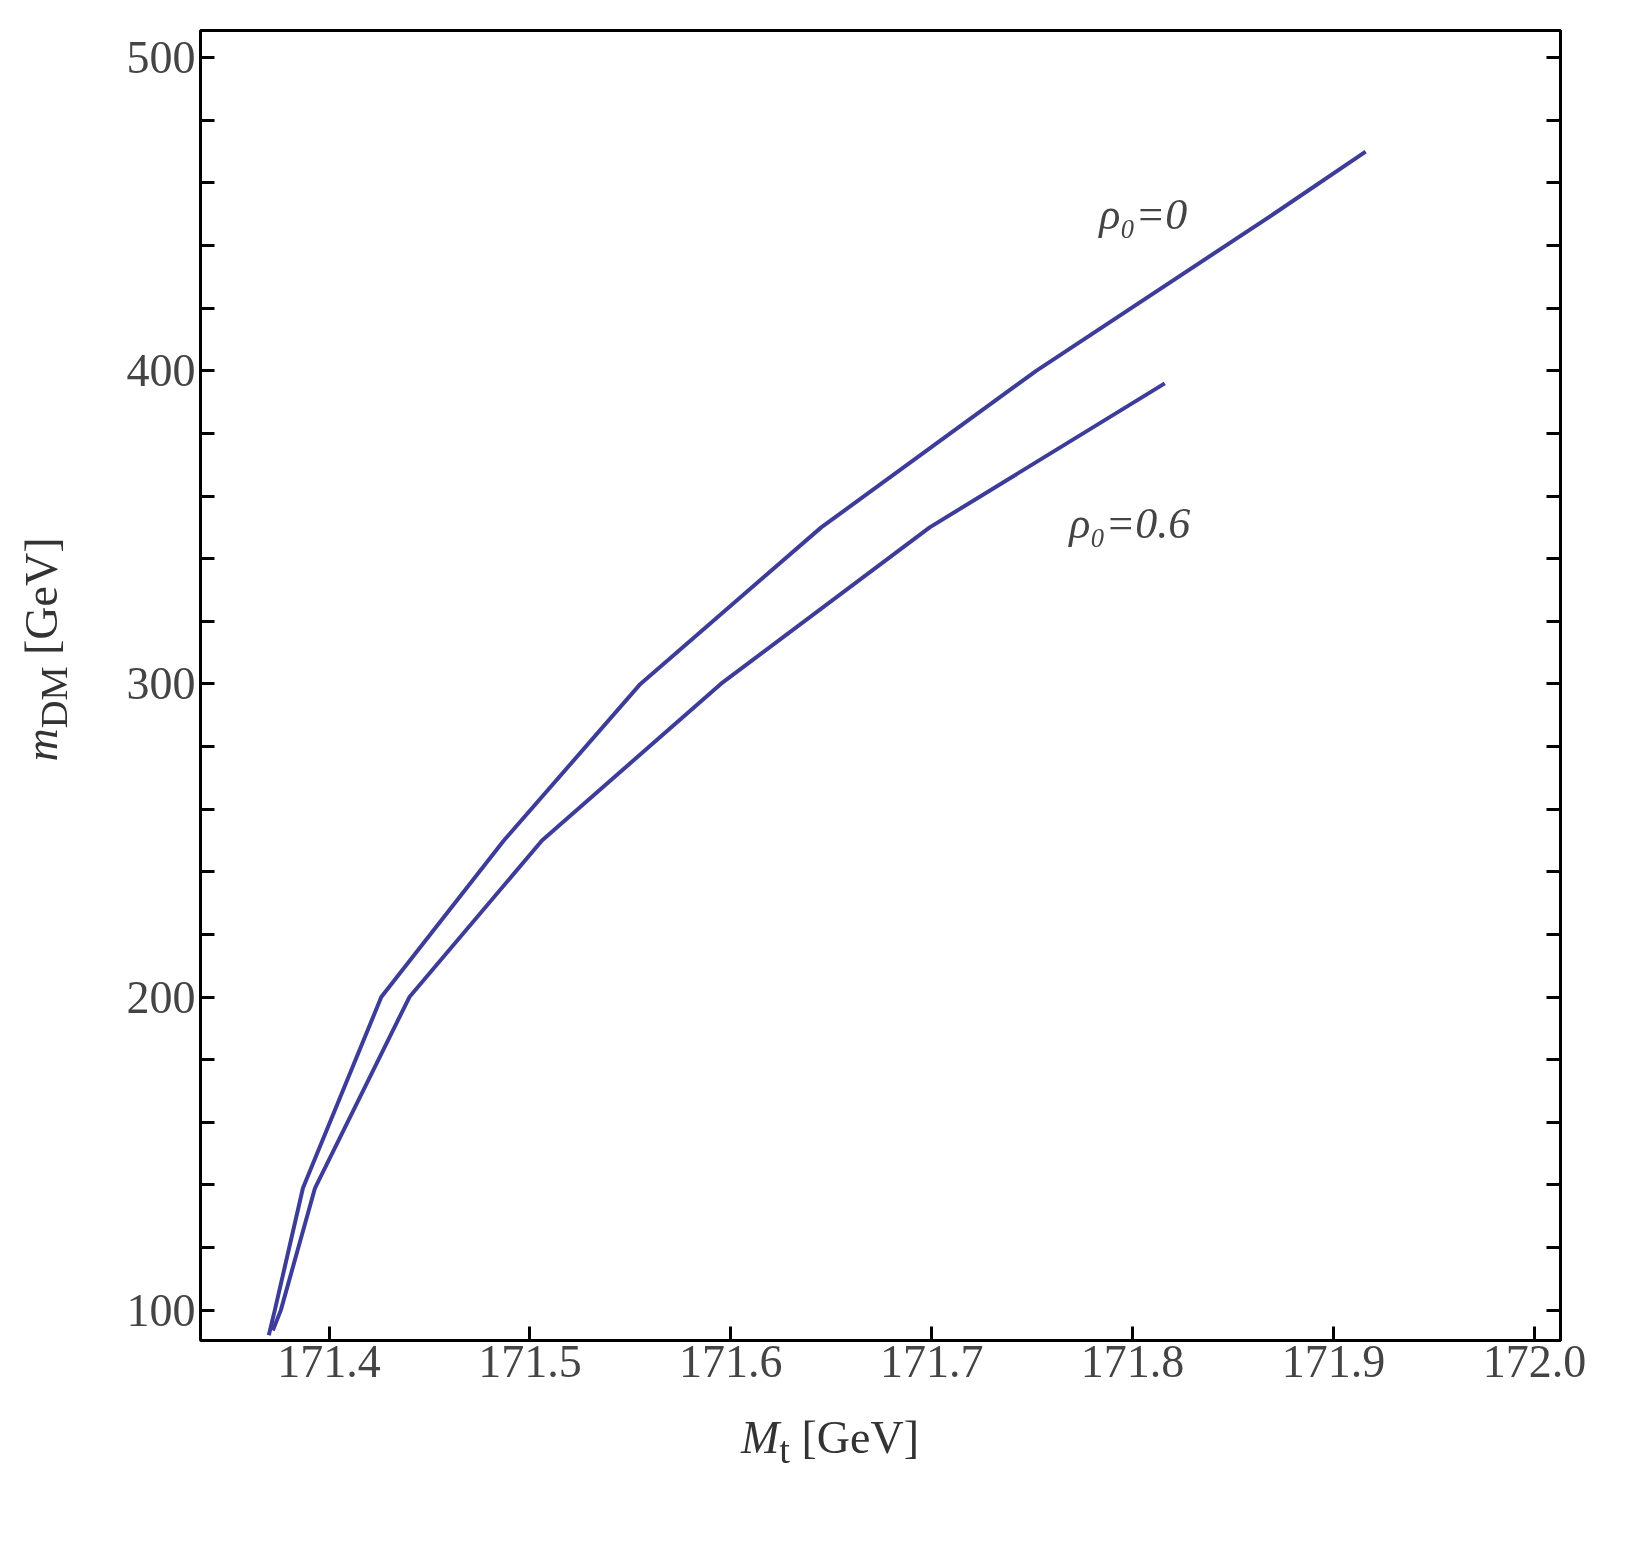 The height and width of the screenshot is (1552, 1641). I want to click on annotation: ρ₀=0.6, so click(1129, 523).